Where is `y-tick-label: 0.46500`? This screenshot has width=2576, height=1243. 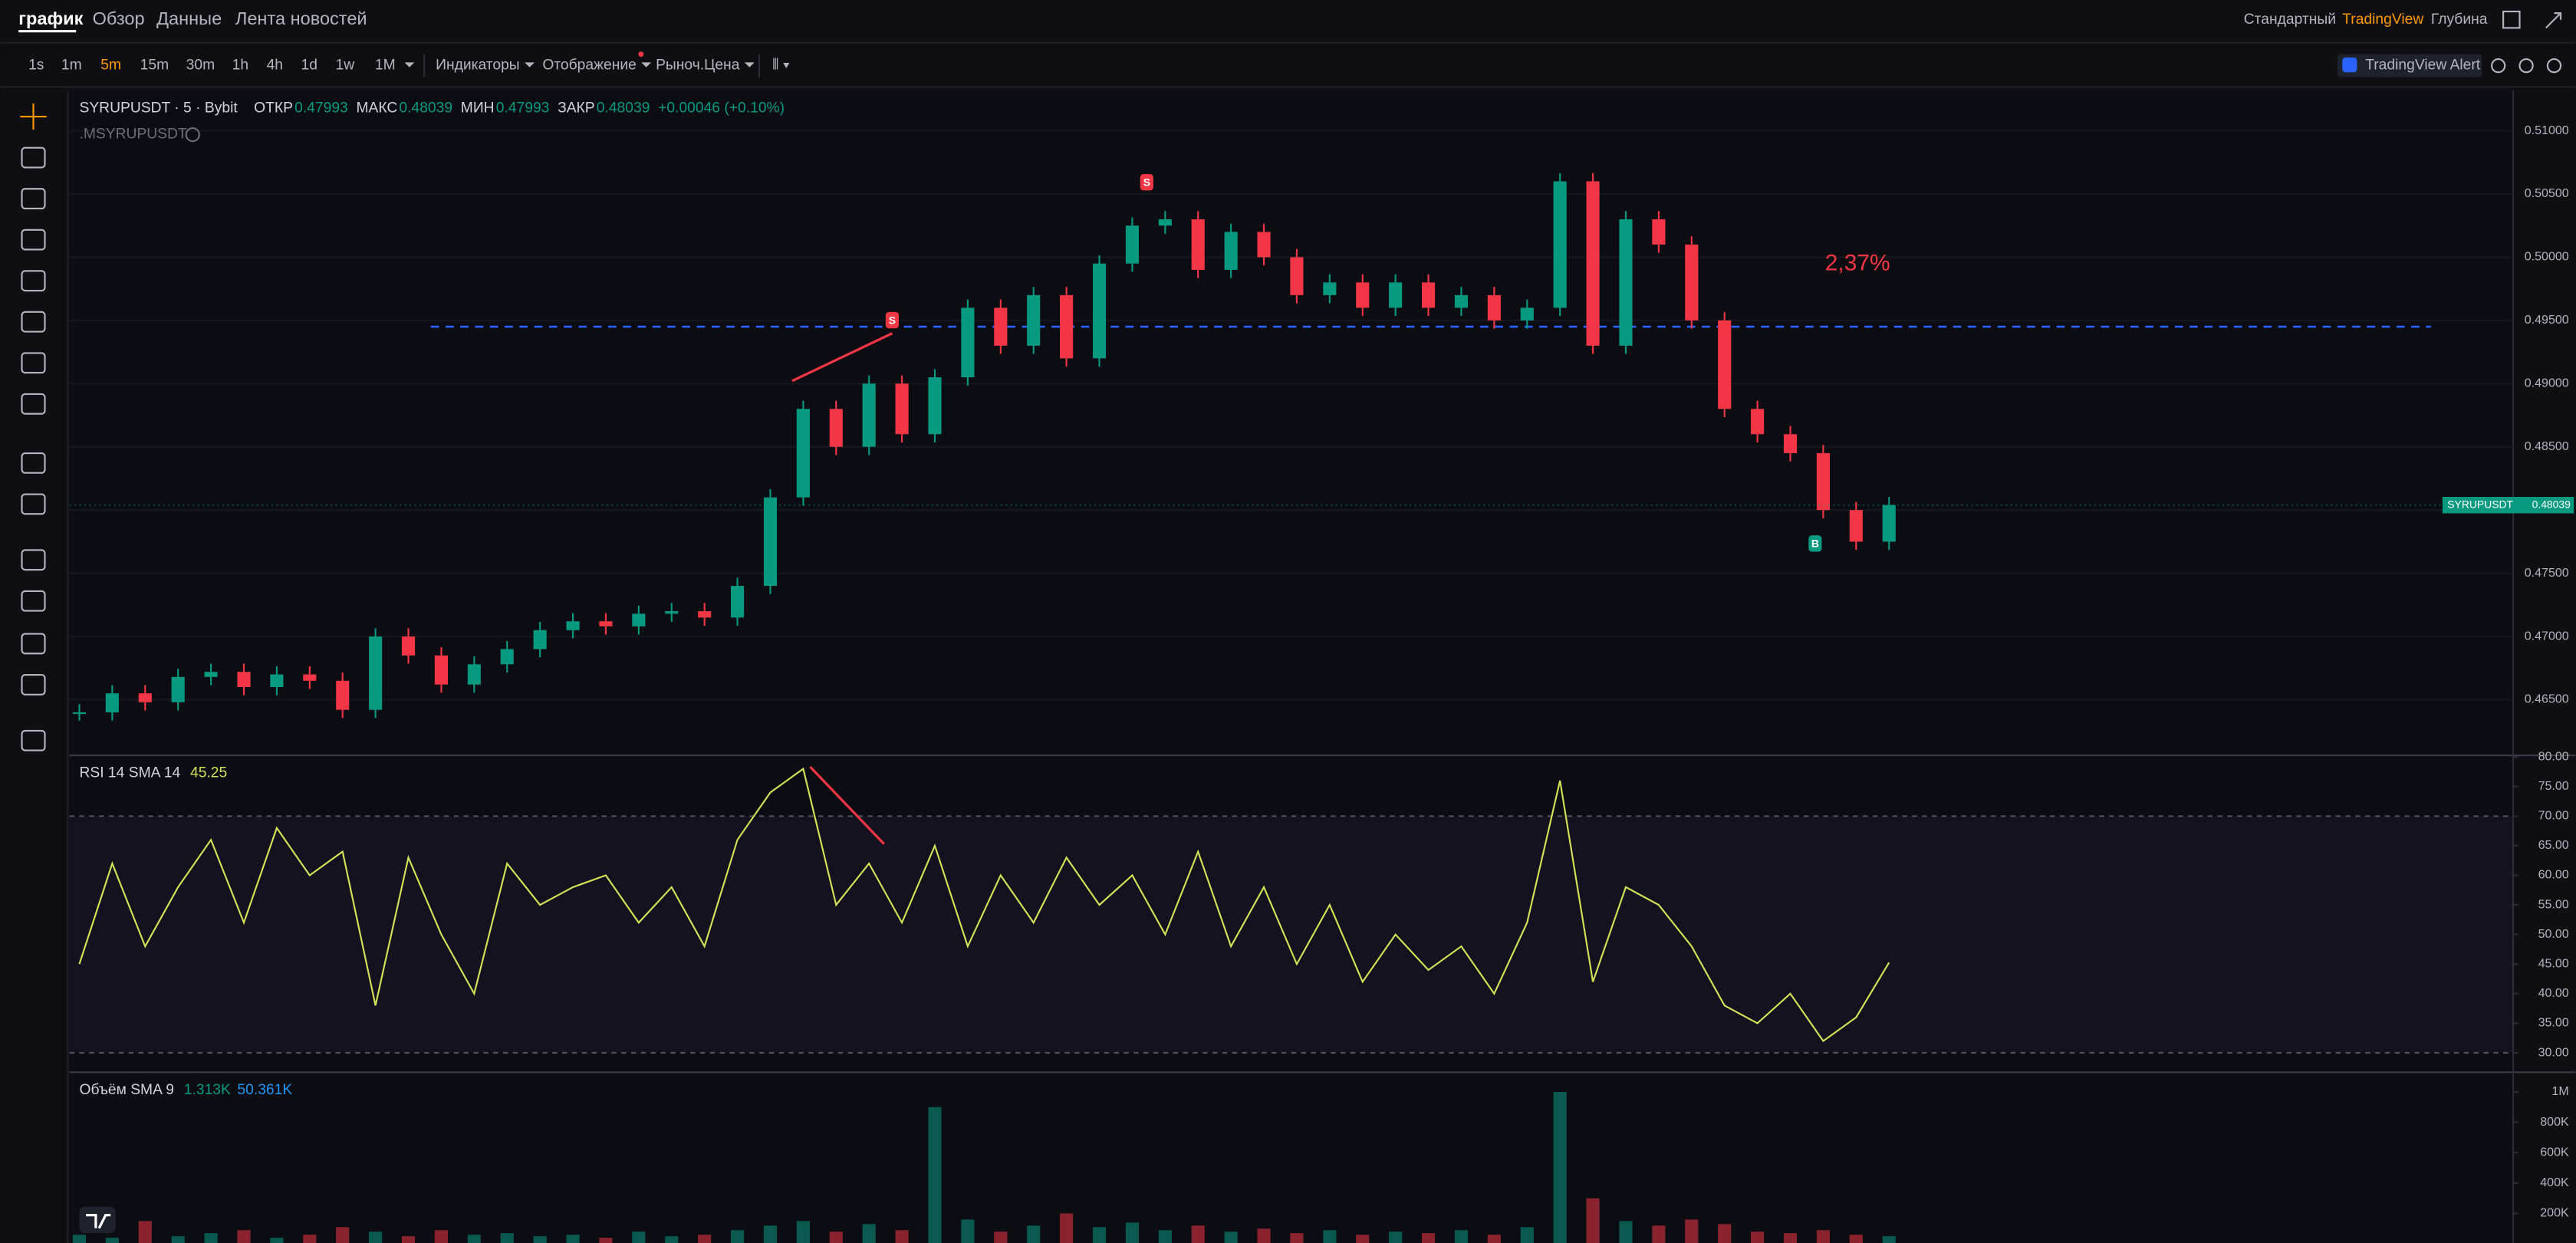
y-tick-label: 0.46500 is located at coordinates (2547, 699).